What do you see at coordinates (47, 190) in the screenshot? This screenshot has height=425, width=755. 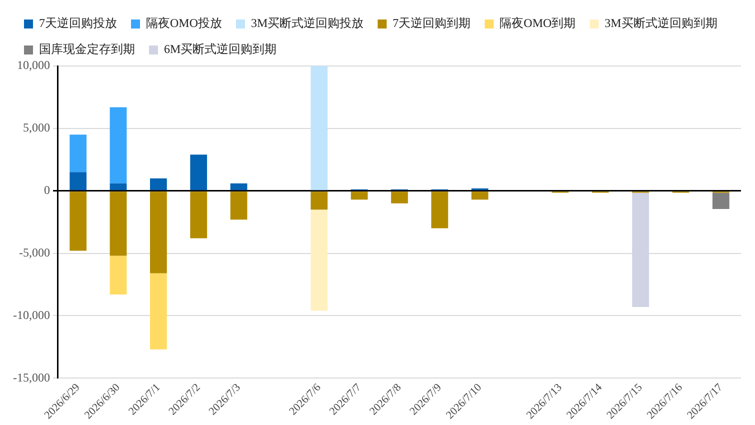 I see `y-tick-label: 0` at bounding box center [47, 190].